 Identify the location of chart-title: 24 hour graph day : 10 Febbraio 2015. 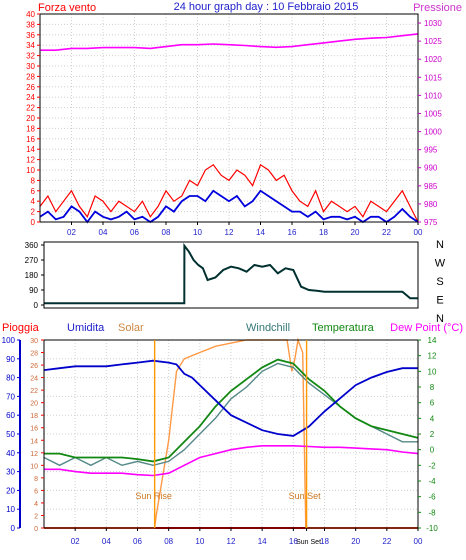
(266, 7).